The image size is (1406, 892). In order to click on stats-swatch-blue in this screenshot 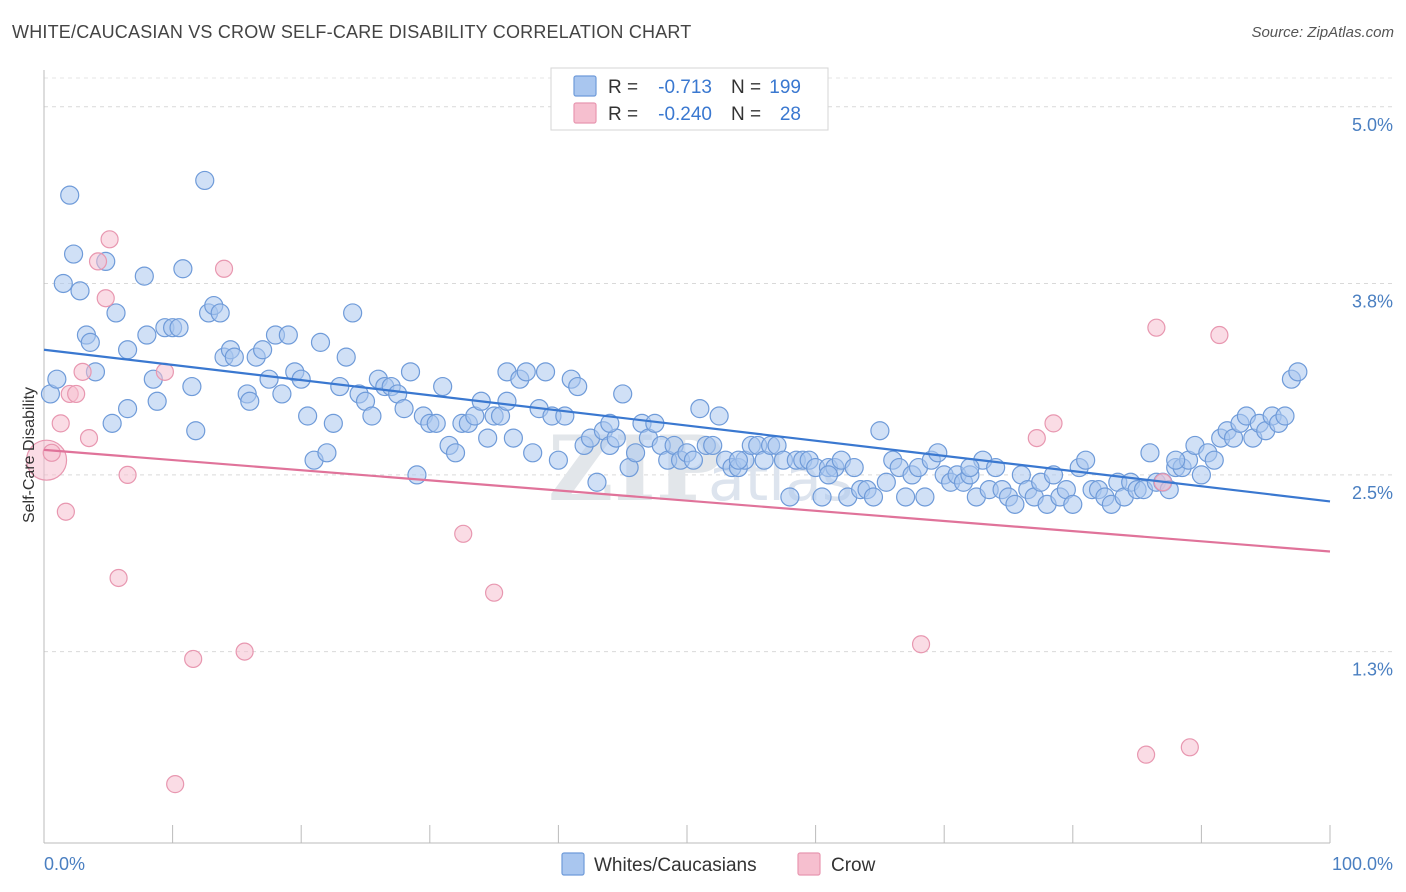, I will do `click(585, 86)`.